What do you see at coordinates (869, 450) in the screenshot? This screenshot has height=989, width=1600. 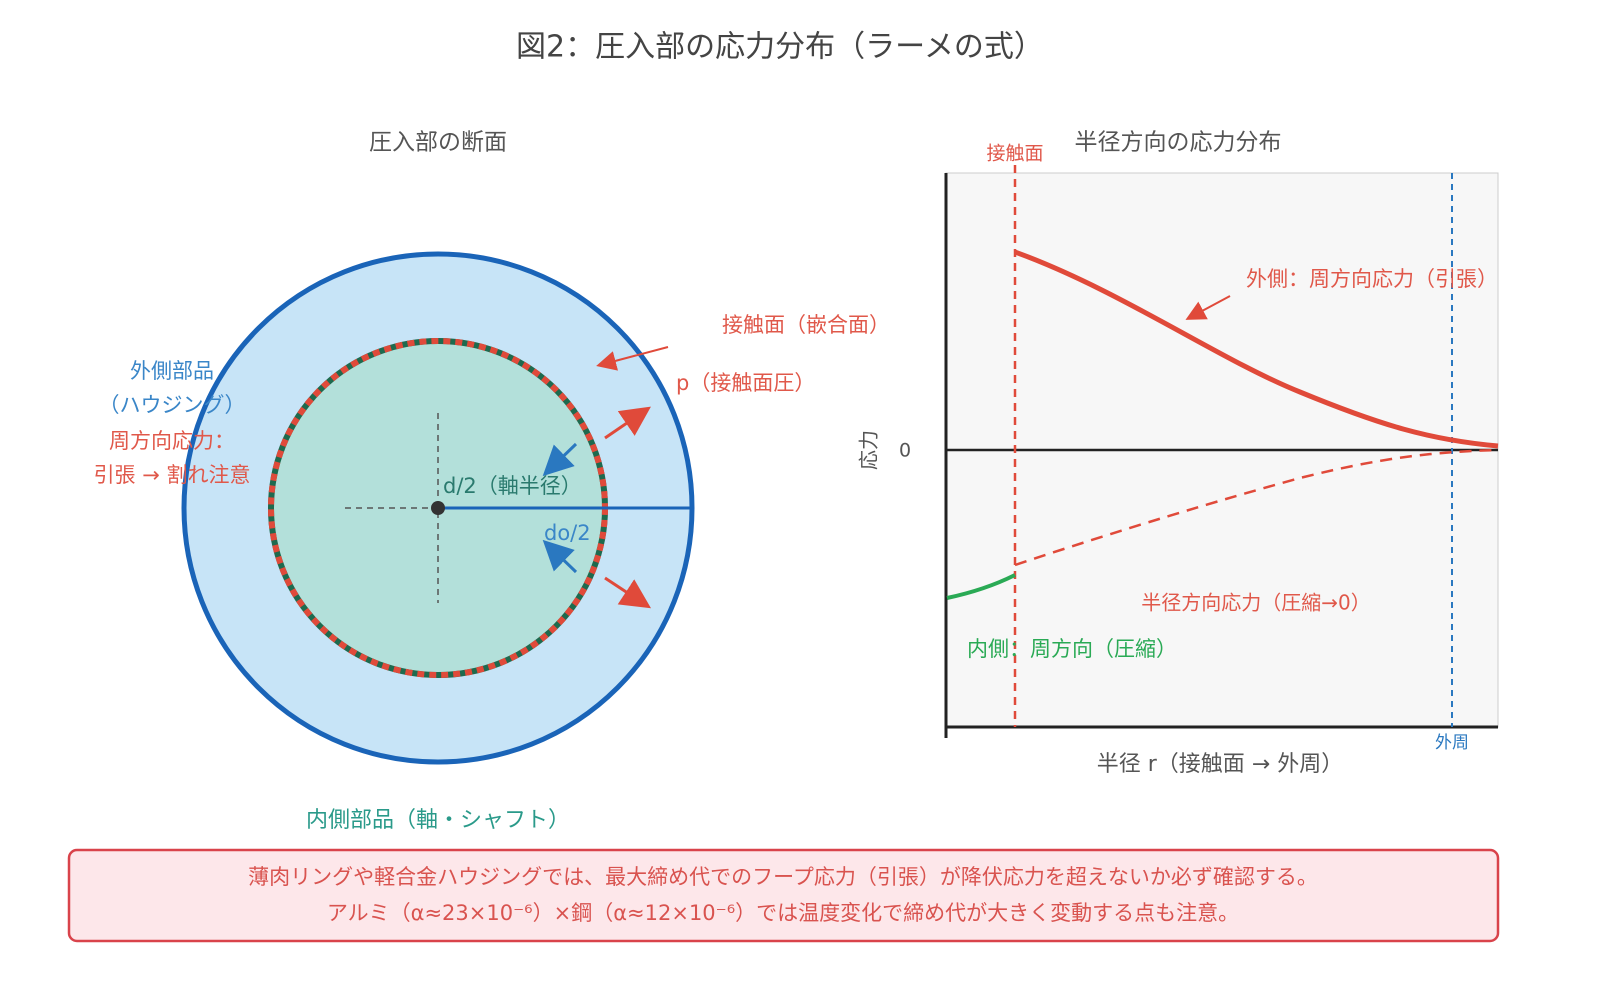 I see `y-axis-label: 応力` at bounding box center [869, 450].